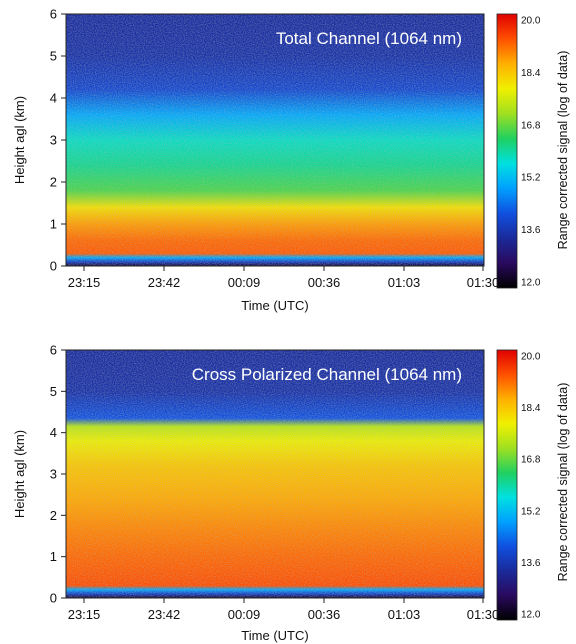 Image resolution: width=576 pixels, height=644 pixels. I want to click on panel-title: Total Channel (1064 nm), so click(369, 38).